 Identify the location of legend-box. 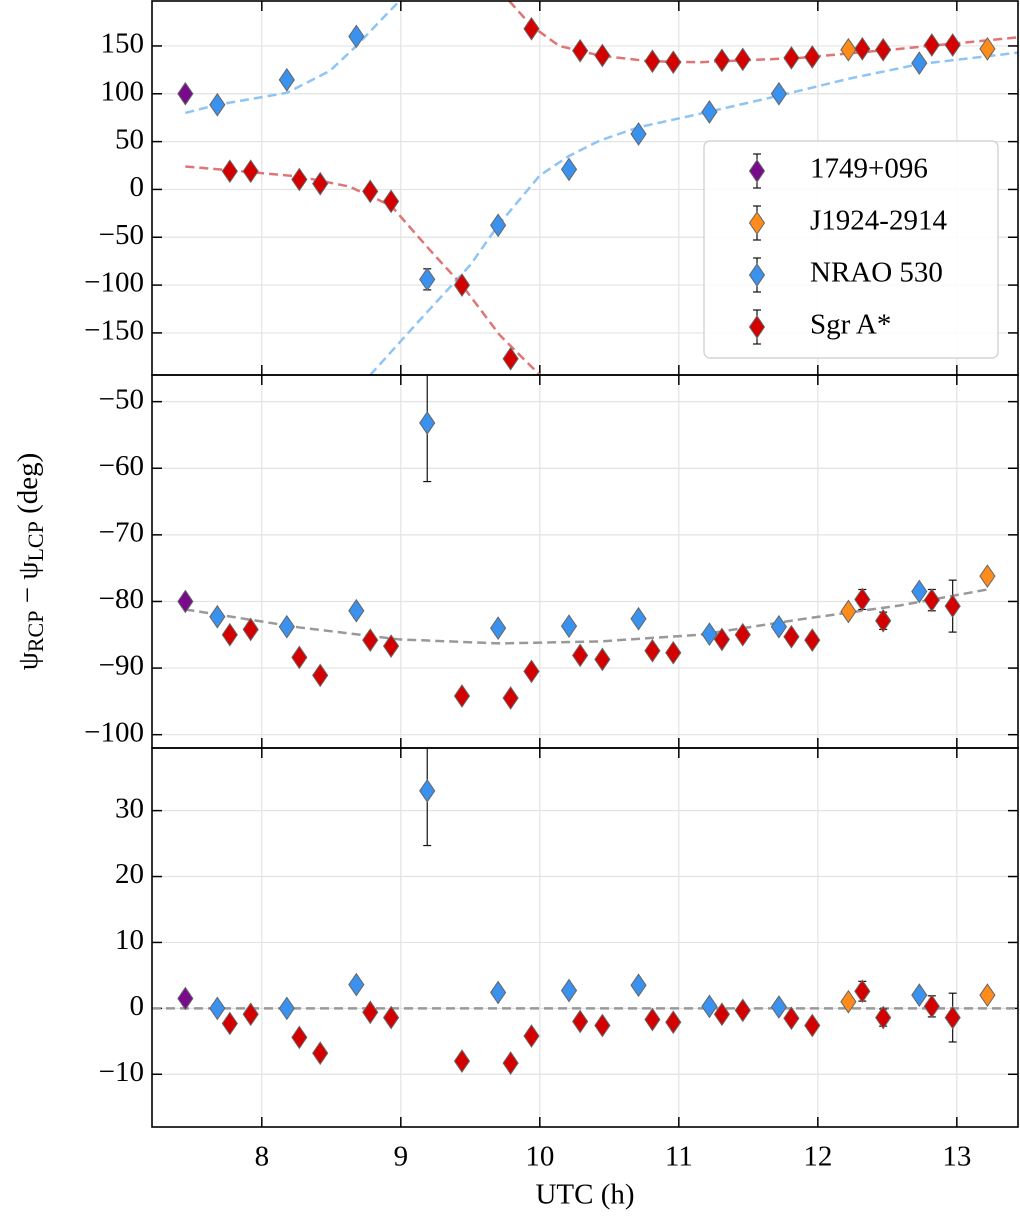
(851, 249).